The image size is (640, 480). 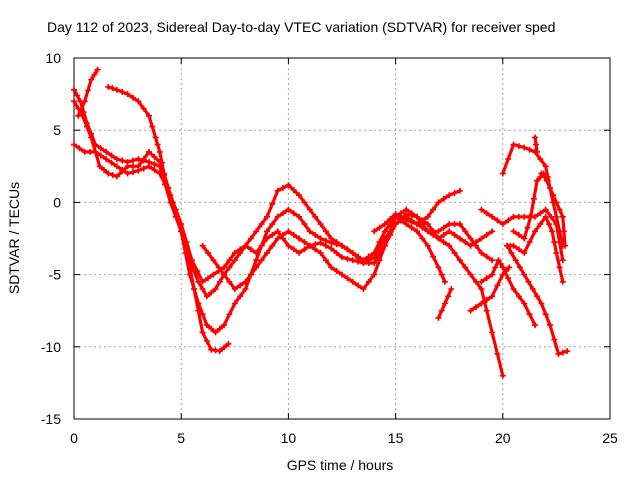 I want to click on x-axis-label: GPS time / hours, so click(x=340, y=465).